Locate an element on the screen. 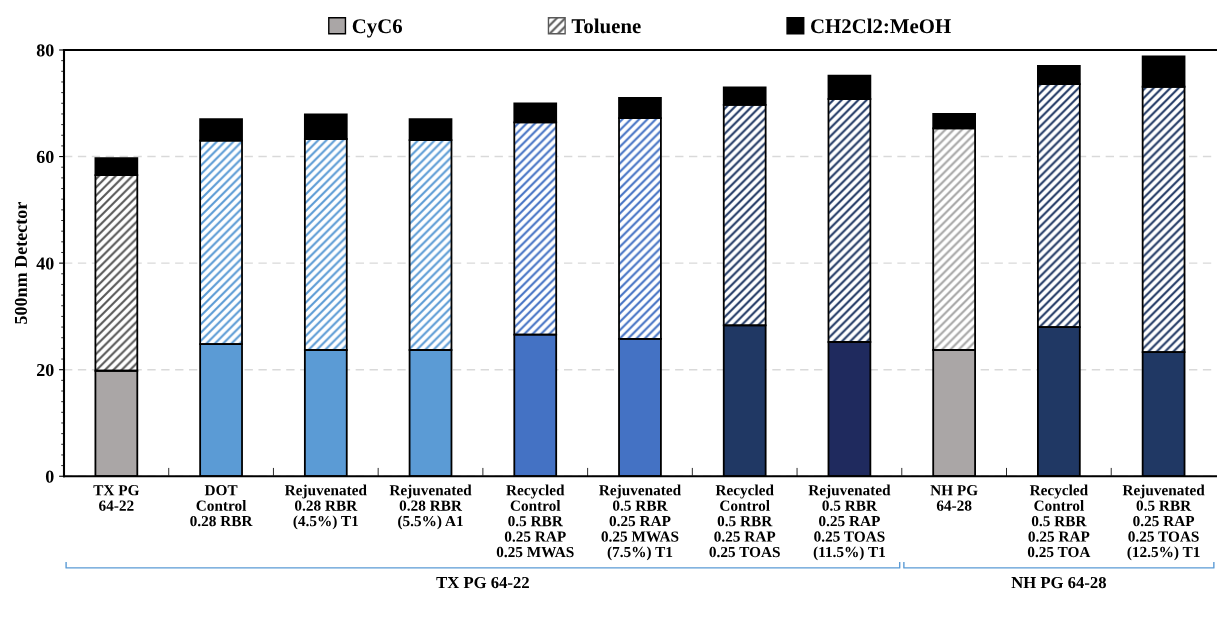  y-axis-title: 500nm Detector is located at coordinates (20, 263).